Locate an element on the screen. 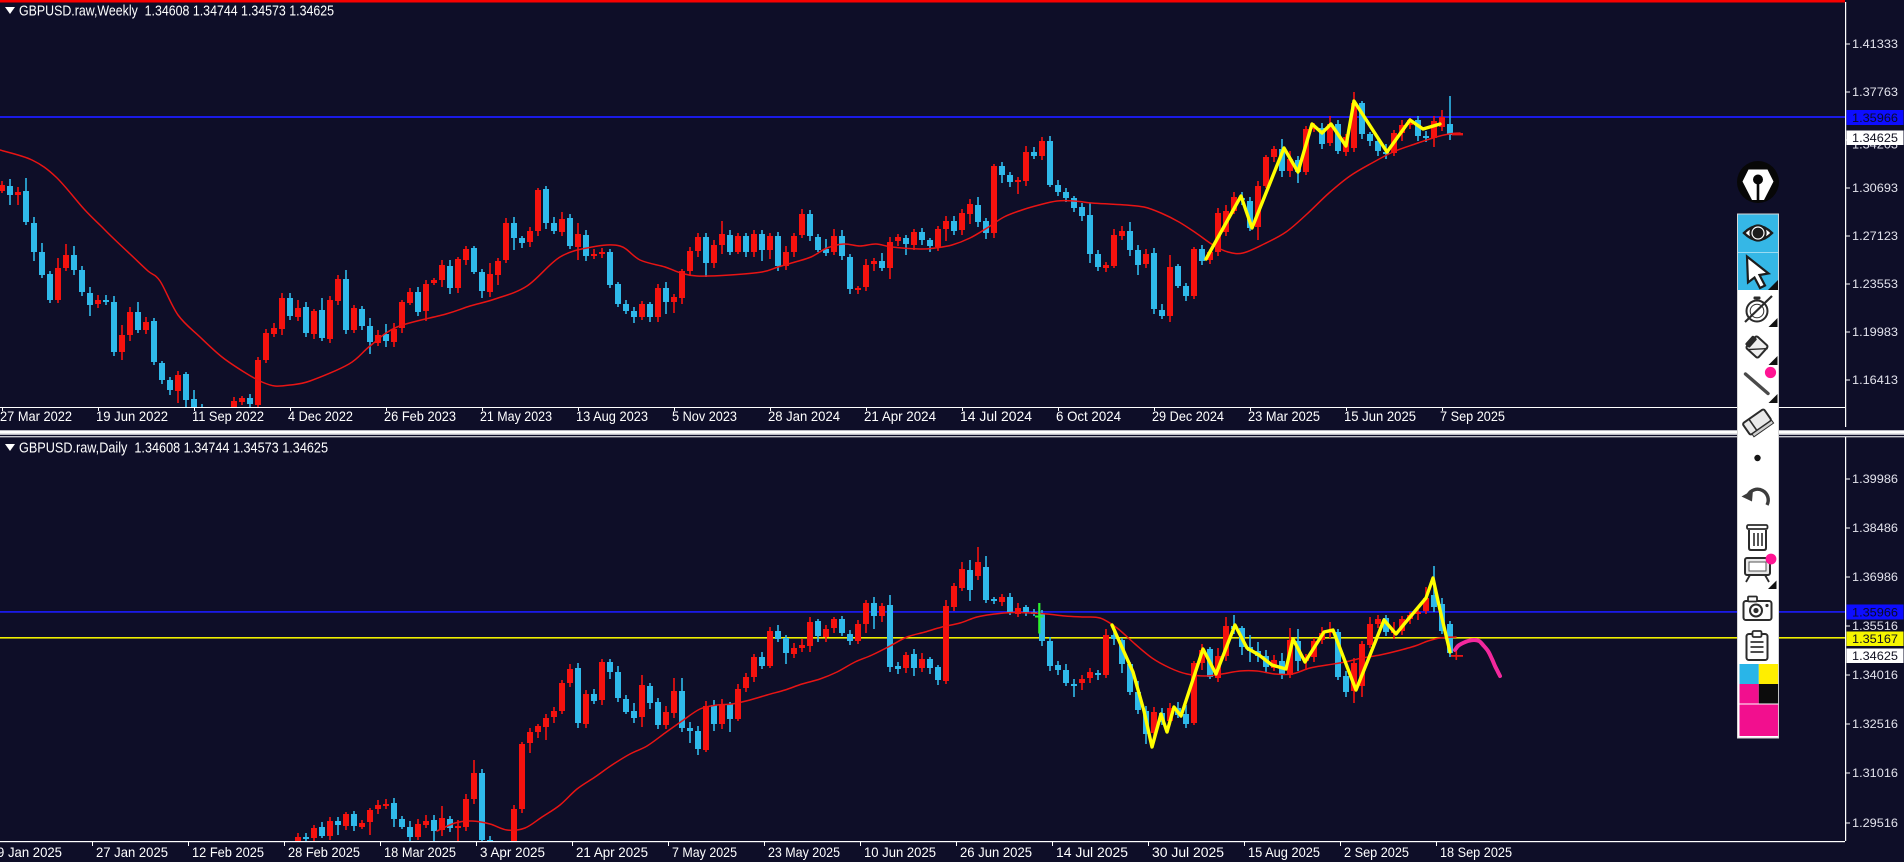  svg-text: 1.36986 is located at coordinates (1875, 577).